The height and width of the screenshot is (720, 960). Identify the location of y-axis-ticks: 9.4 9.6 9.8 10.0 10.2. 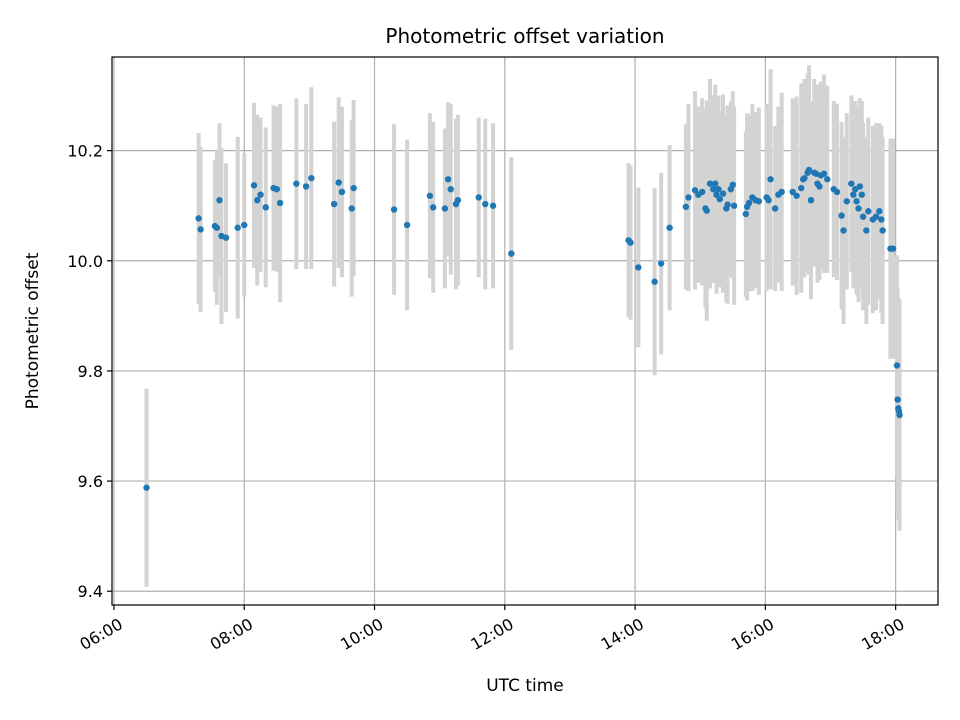
(89, 371).